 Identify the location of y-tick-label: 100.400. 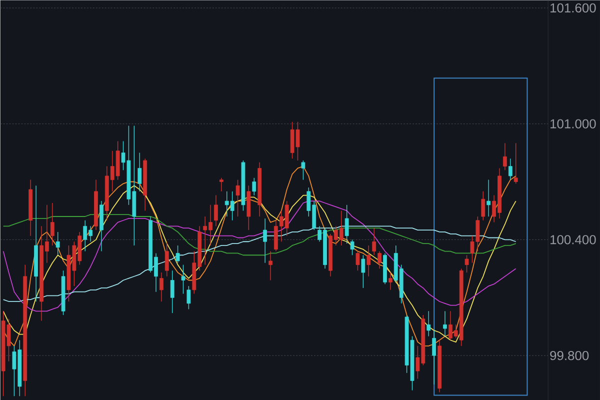
(573, 239).